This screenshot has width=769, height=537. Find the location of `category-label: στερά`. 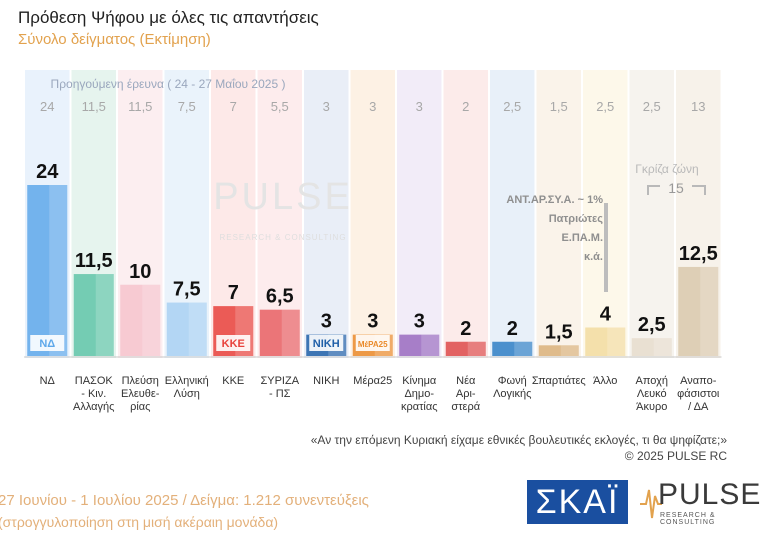

category-label: στερά is located at coordinates (465, 407).